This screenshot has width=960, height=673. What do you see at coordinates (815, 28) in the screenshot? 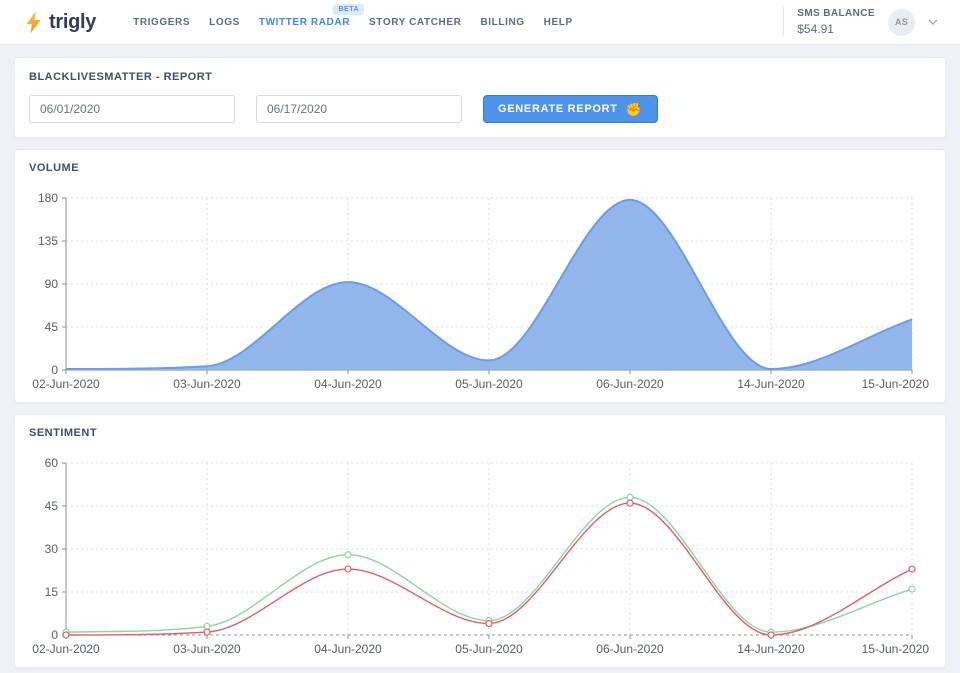
I see `sms-balance-value: $54.91` at bounding box center [815, 28].